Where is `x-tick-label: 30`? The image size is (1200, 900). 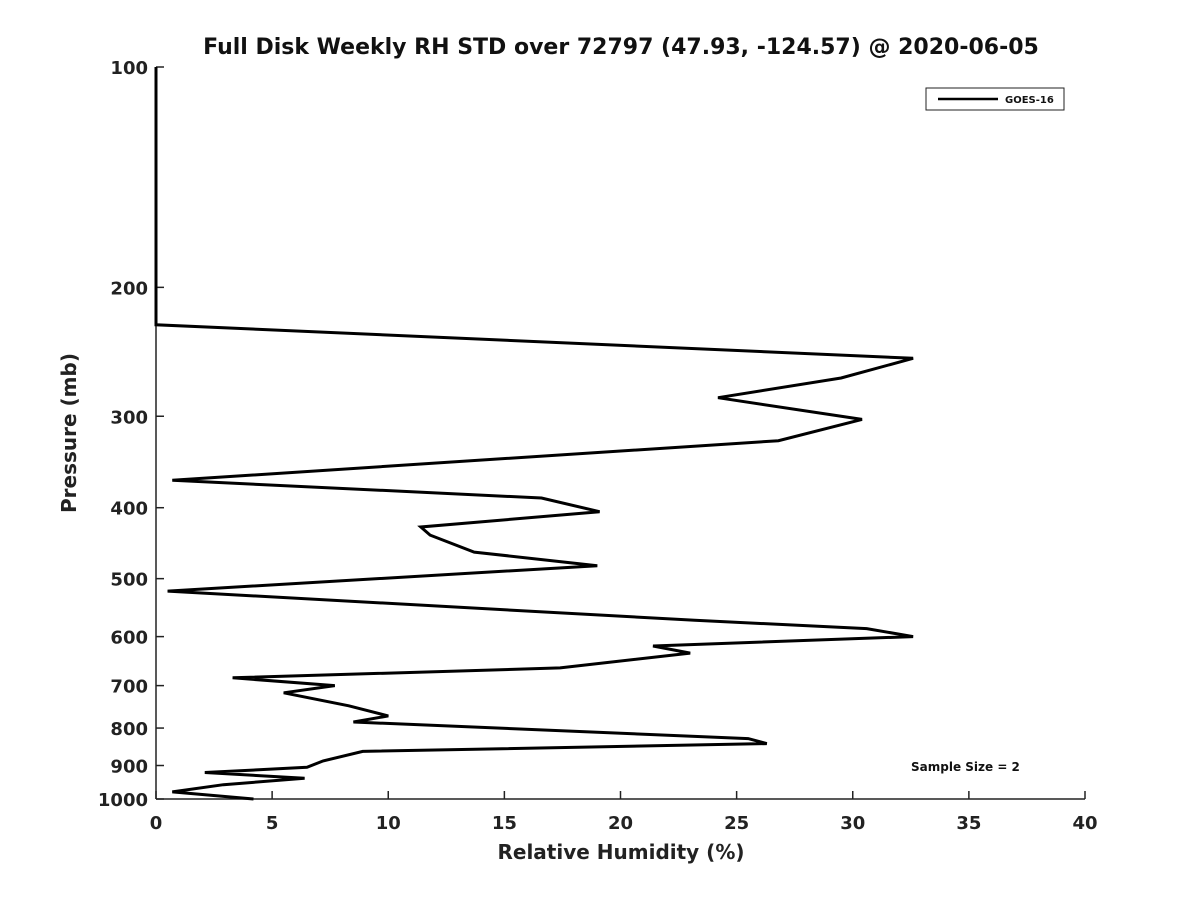
x-tick-label: 30 is located at coordinates (852, 823).